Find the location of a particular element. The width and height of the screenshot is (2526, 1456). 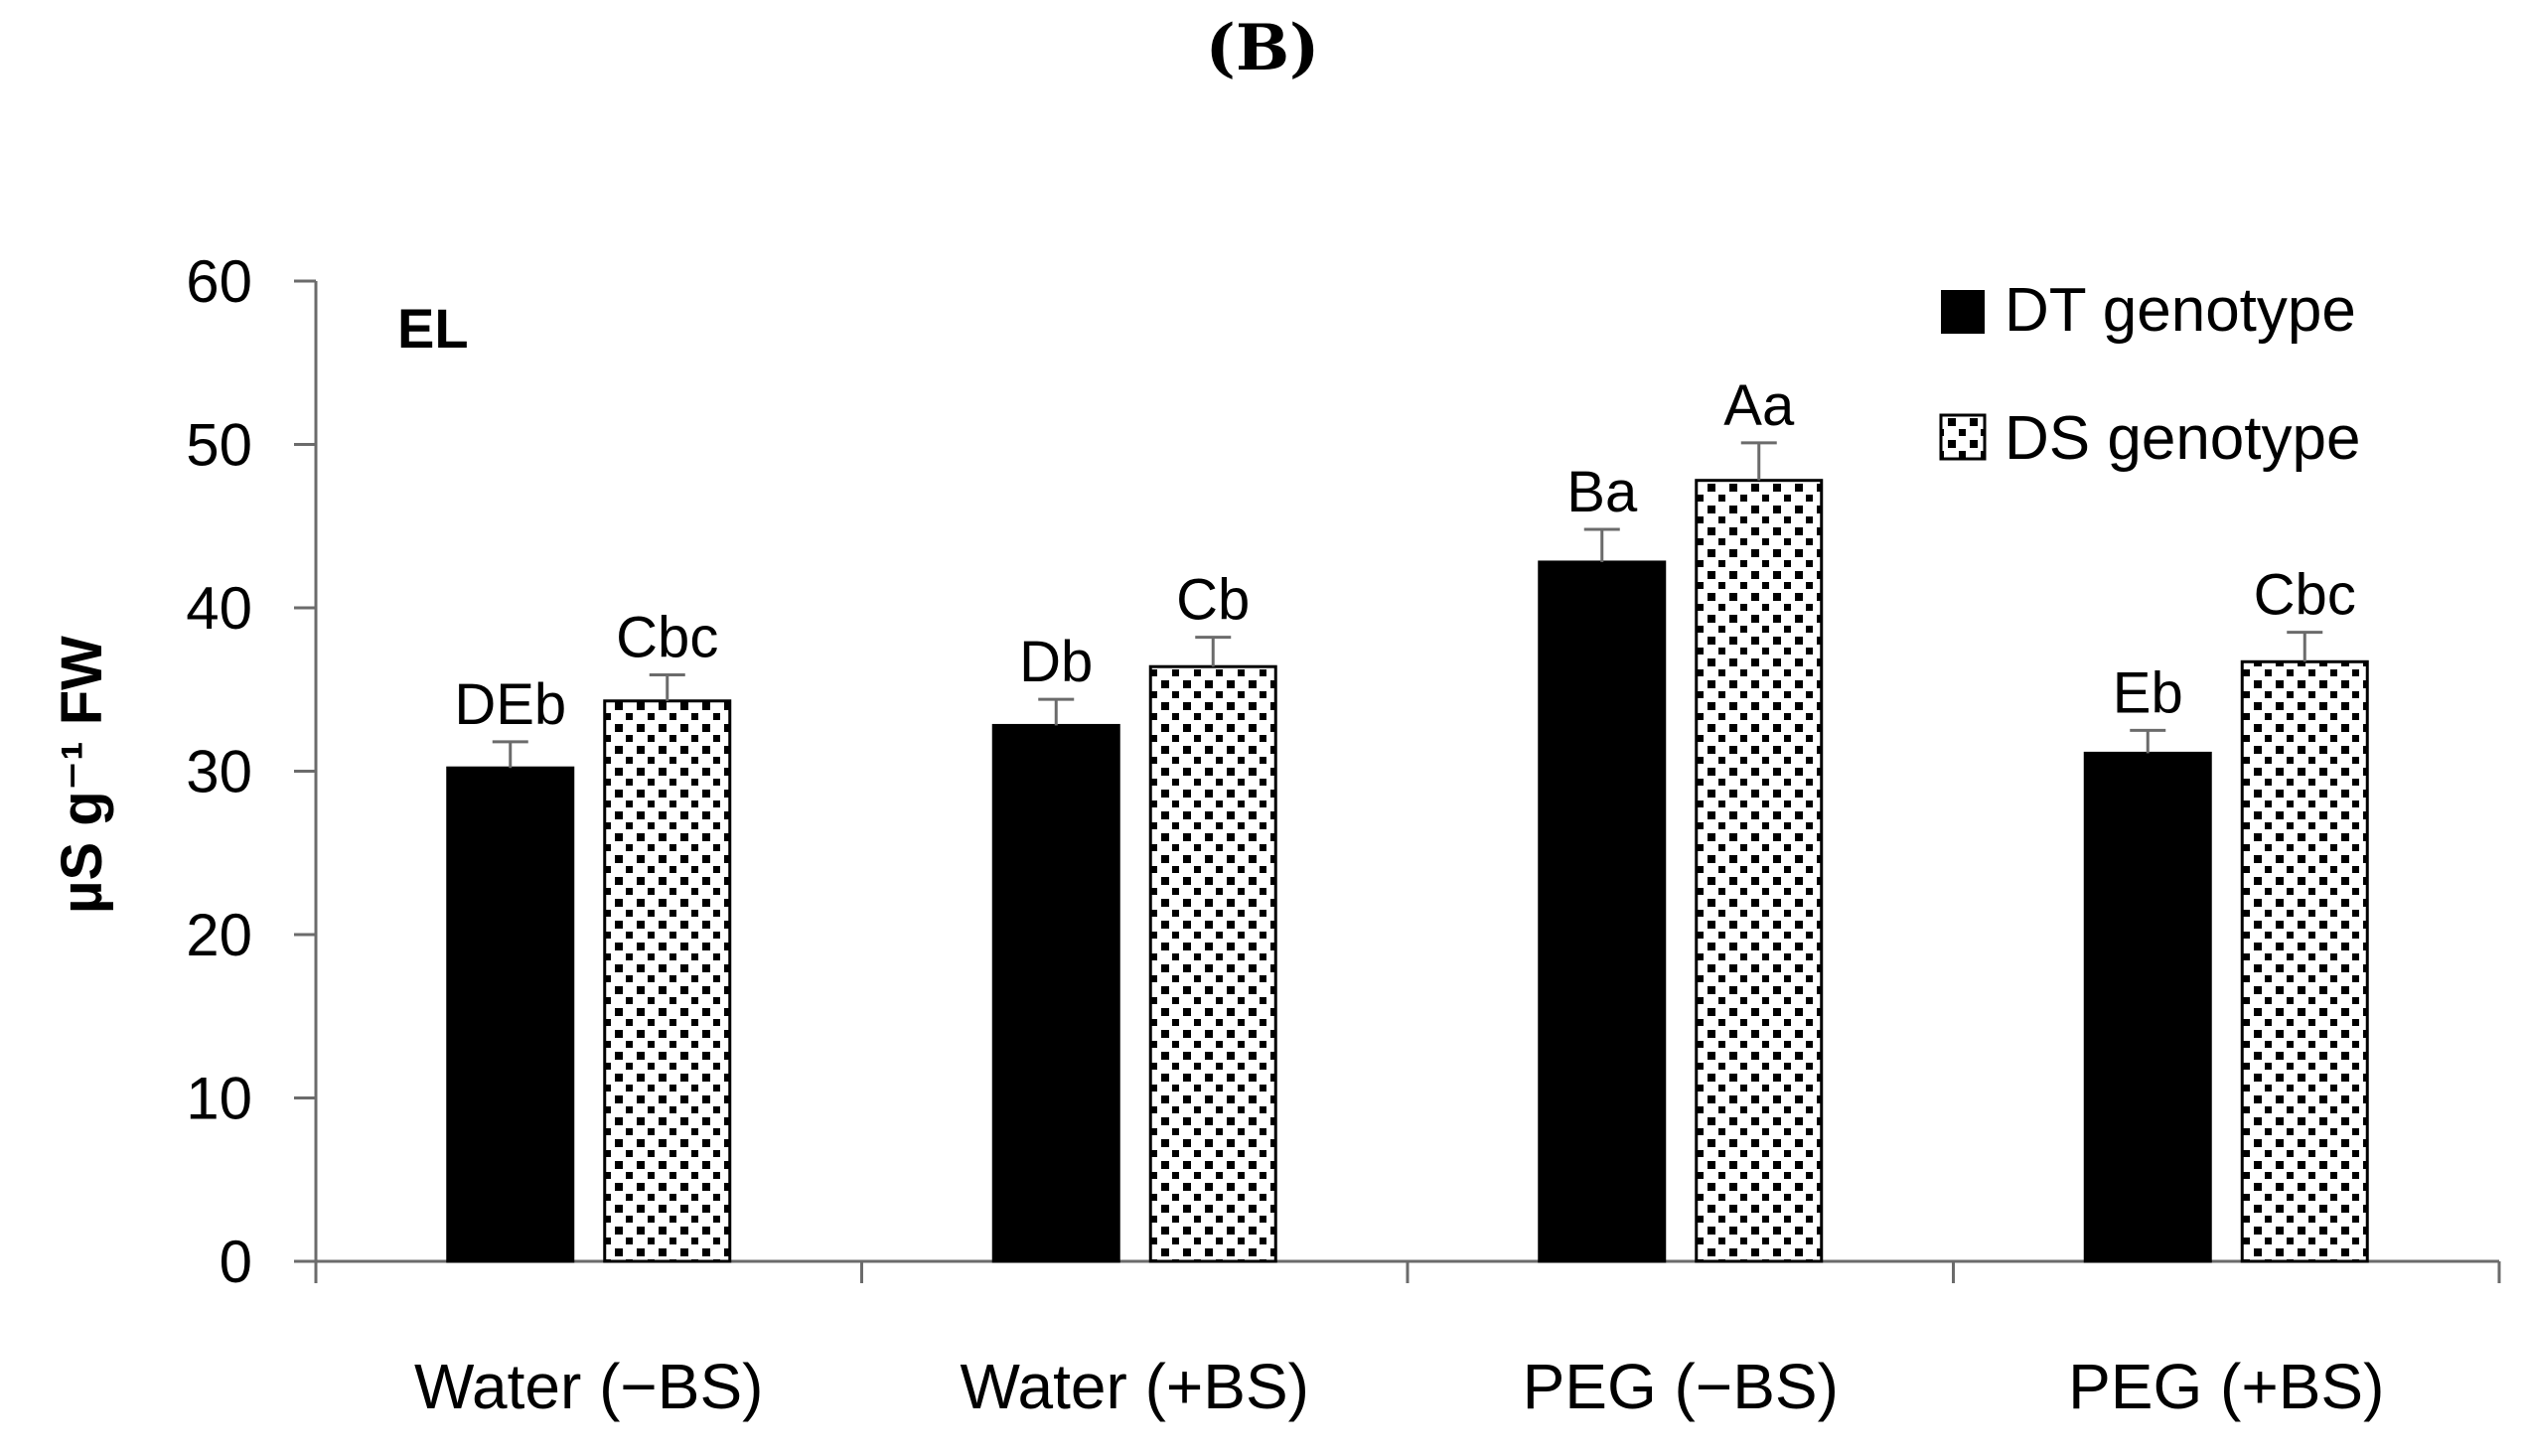

chart-inner-title: EL is located at coordinates (433, 328).